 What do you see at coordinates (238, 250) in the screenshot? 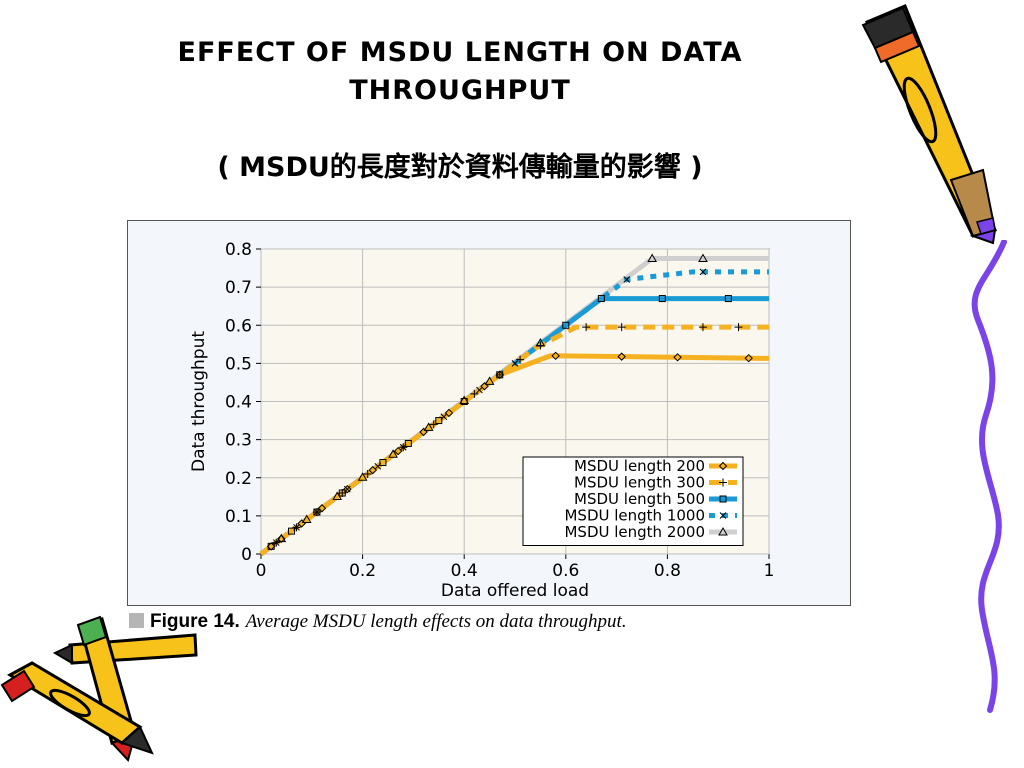
I see `y-tick-label: 0.8` at bounding box center [238, 250].